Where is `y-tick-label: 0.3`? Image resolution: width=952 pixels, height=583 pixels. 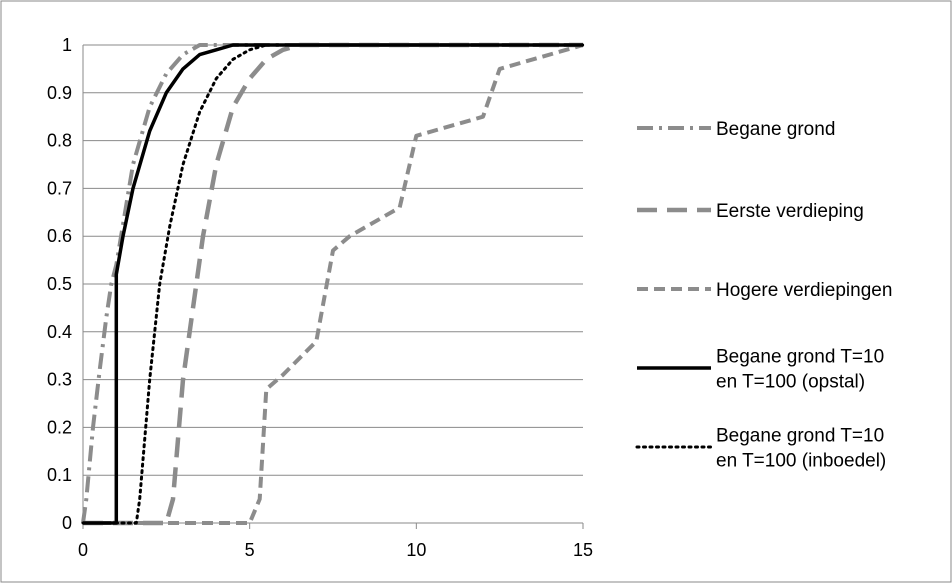 y-tick-label: 0.3 is located at coordinates (59, 380).